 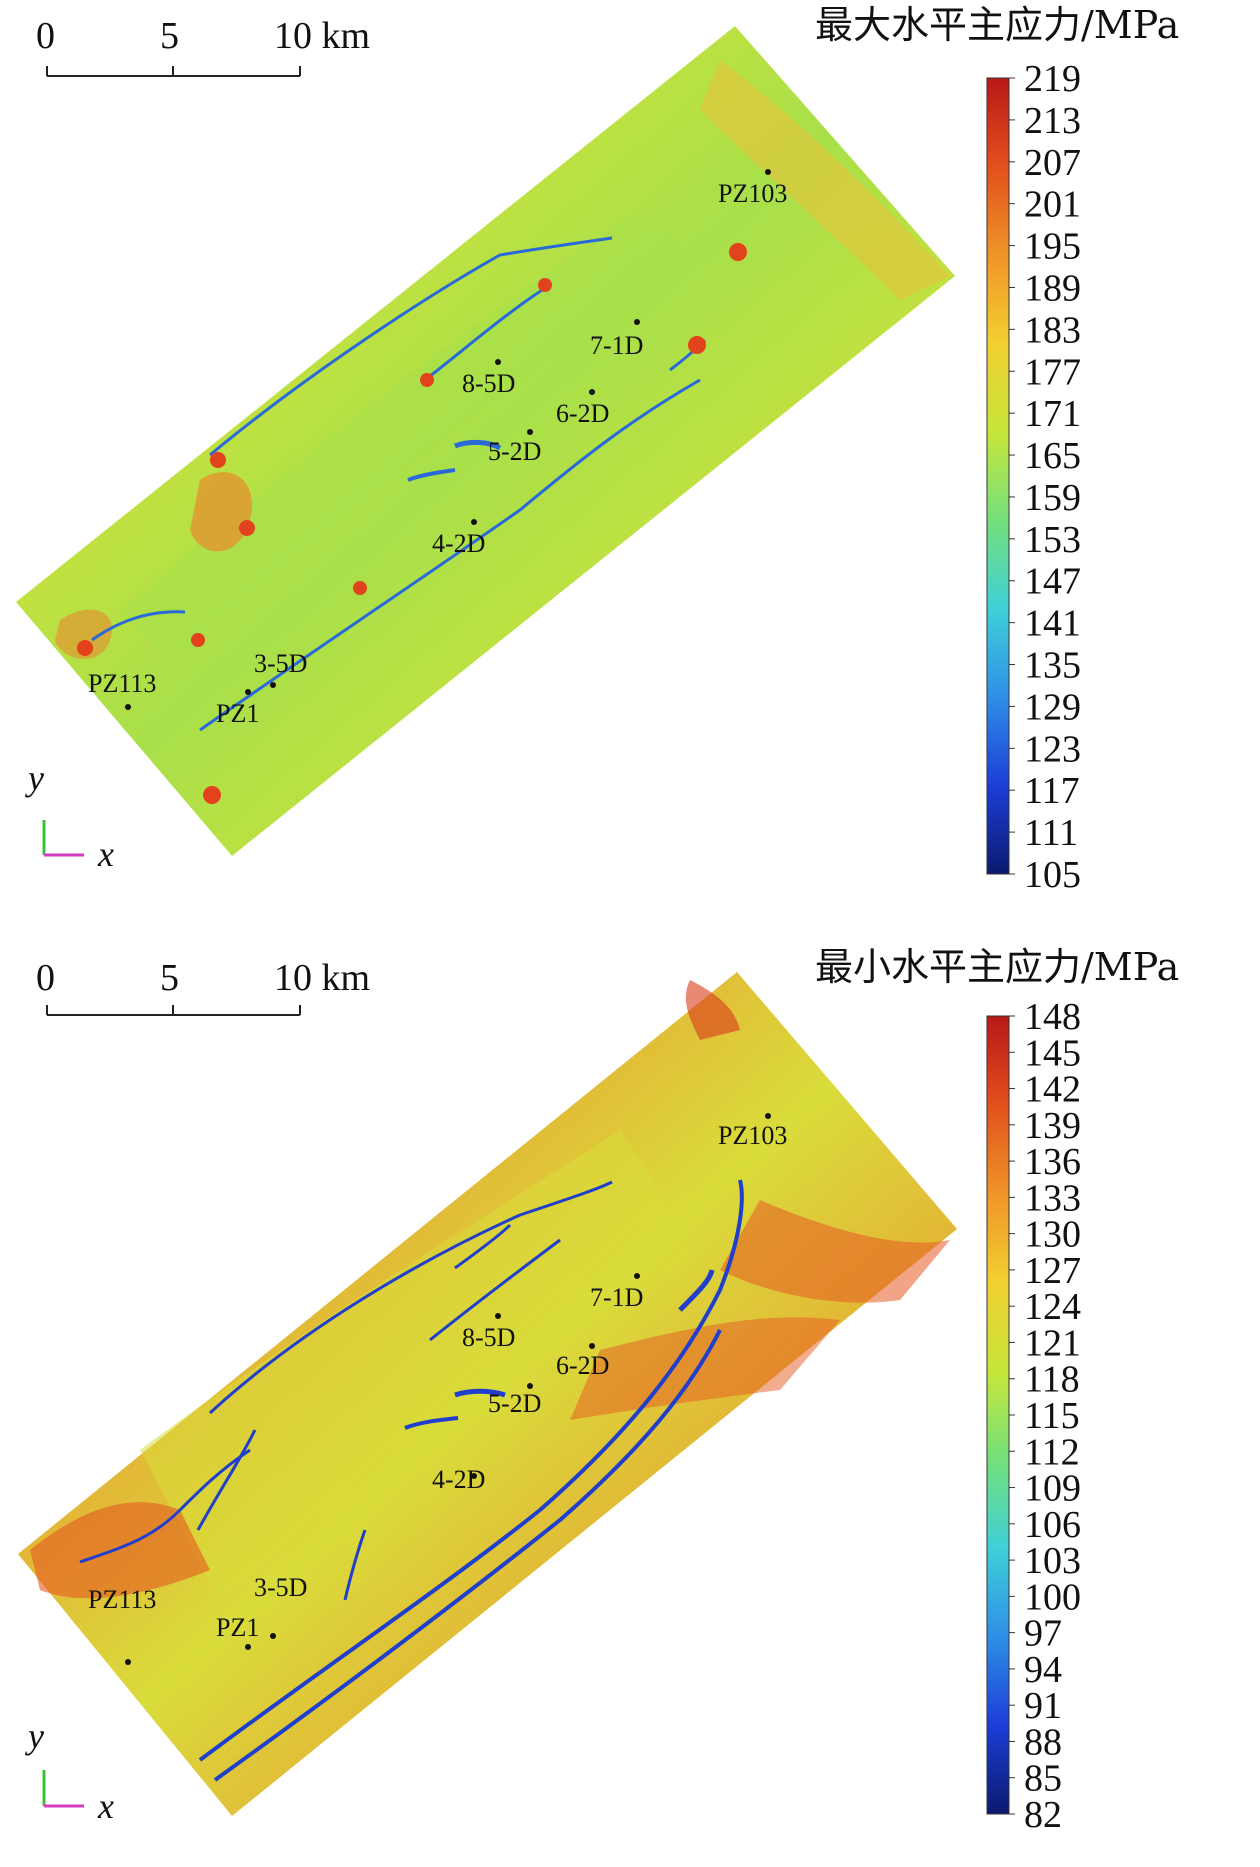 What do you see at coordinates (1052, 1380) in the screenshot?
I see `colorbar-tick-label: 118` at bounding box center [1052, 1380].